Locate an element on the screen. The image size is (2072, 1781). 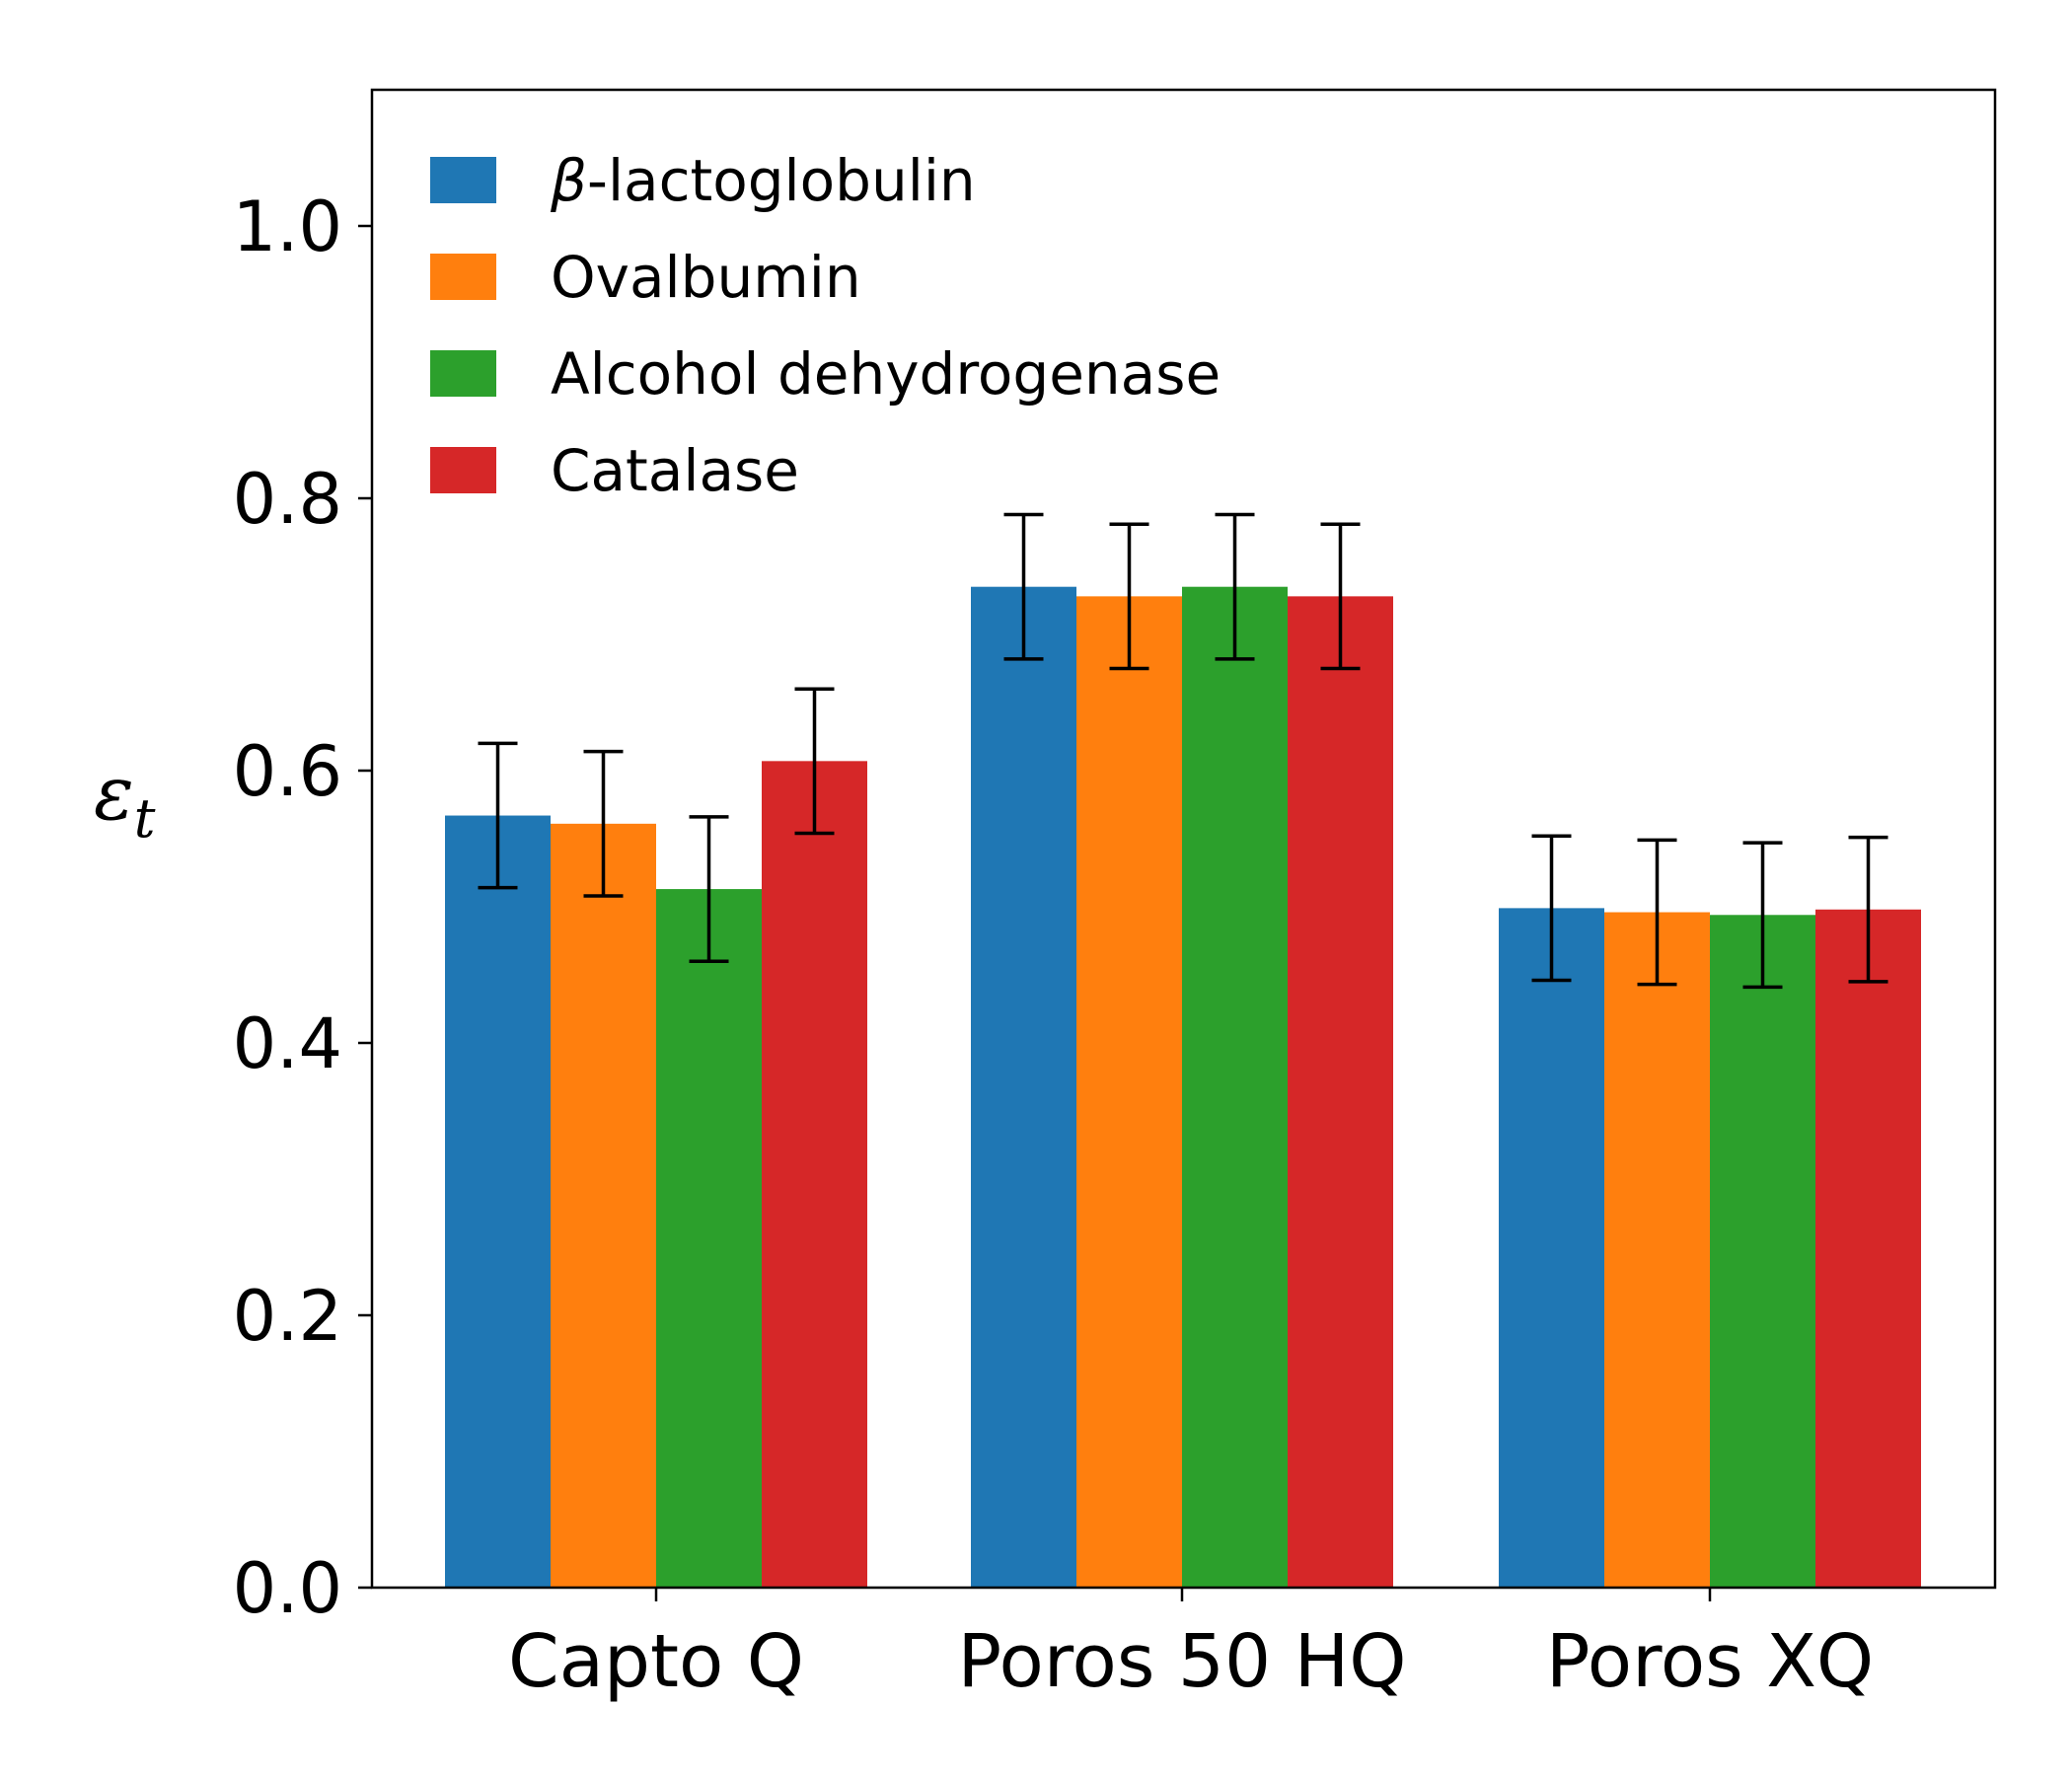
legend-label: Catalase is located at coordinates (675, 470).